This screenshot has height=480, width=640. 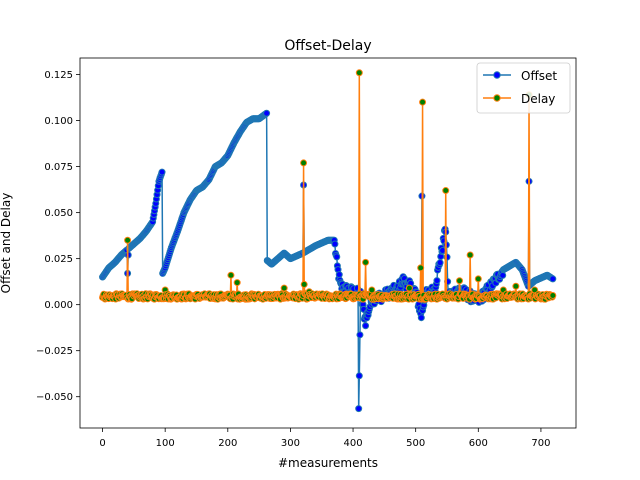 What do you see at coordinates (227, 443) in the screenshot?
I see `x-tick-label: 200` at bounding box center [227, 443].